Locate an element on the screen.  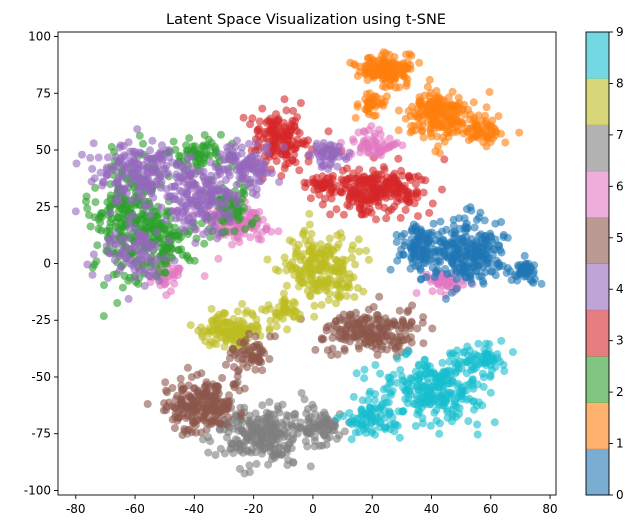
y-axis: -100 -75 -50 -25 0 25 50 75 100 is located at coordinates (41, 263).